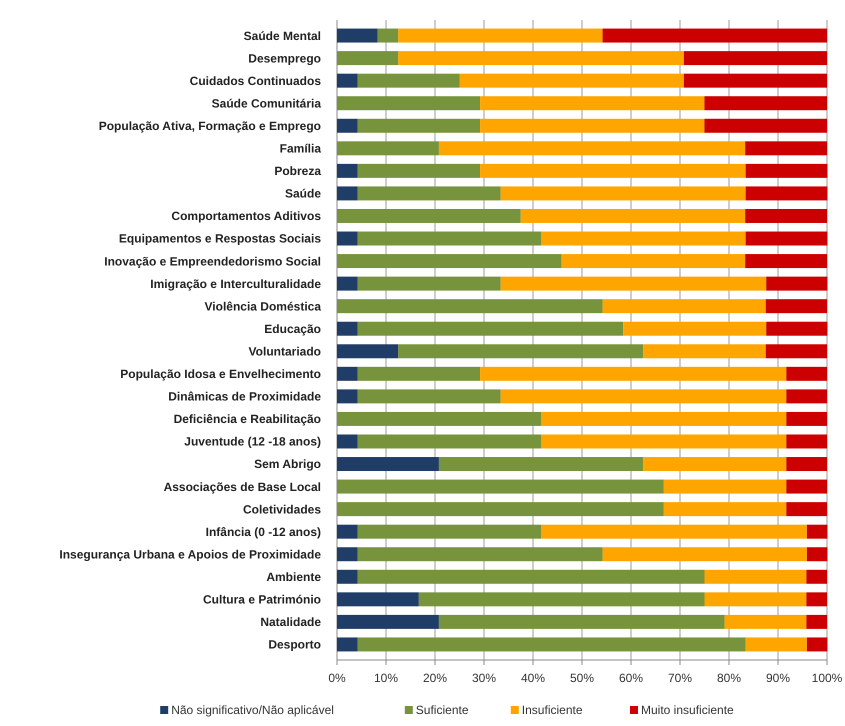 The image size is (845, 726). Describe the element at coordinates (778, 678) in the screenshot. I see `x-tick-label: 90%` at that location.